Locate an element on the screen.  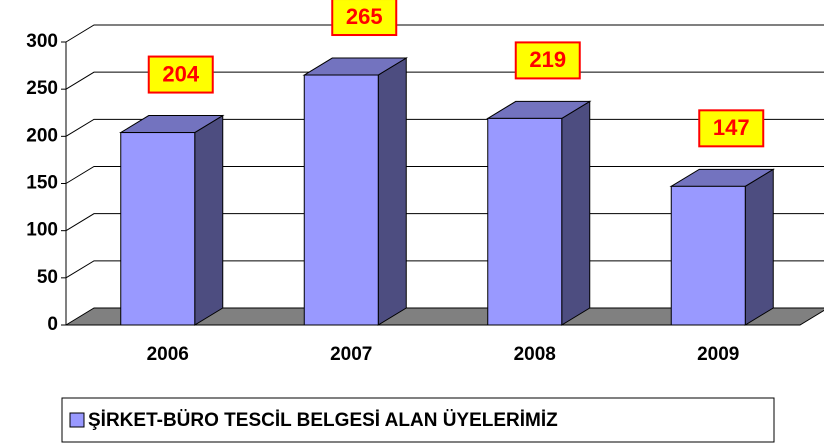
legend-box is located at coordinates (418, 420).